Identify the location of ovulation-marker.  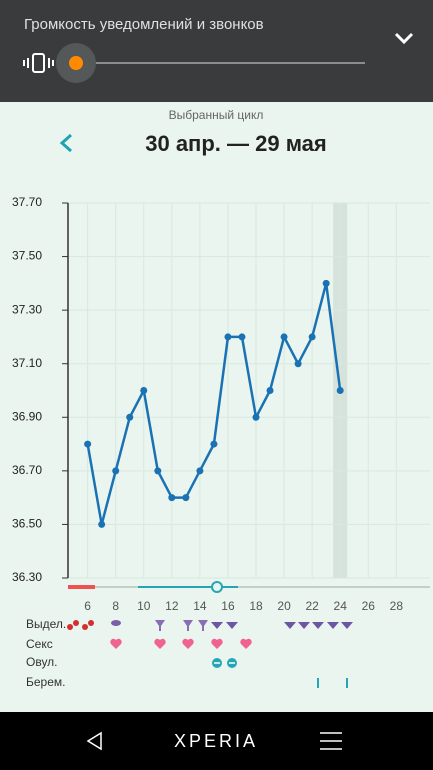
(217, 587).